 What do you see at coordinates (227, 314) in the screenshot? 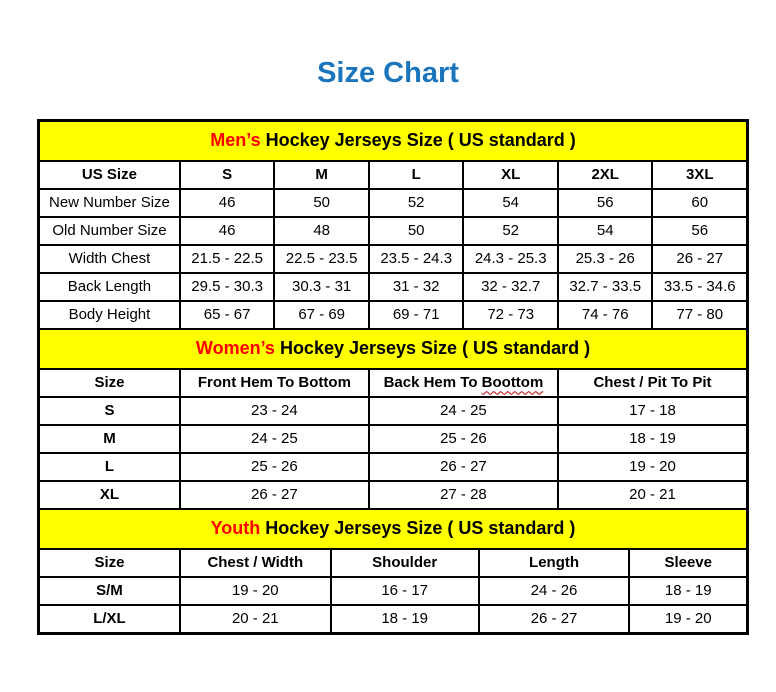
I see `cell: 65 - 67` at bounding box center [227, 314].